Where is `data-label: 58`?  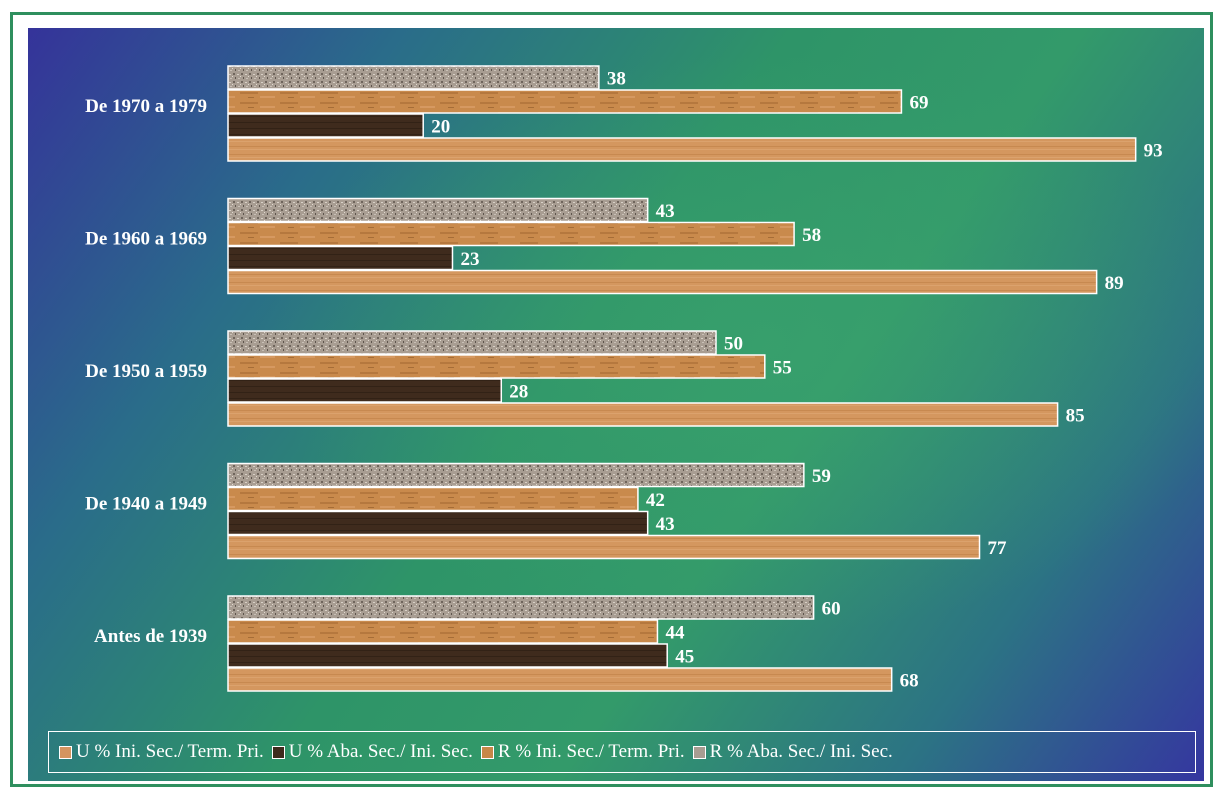
data-label: 58 is located at coordinates (811, 235).